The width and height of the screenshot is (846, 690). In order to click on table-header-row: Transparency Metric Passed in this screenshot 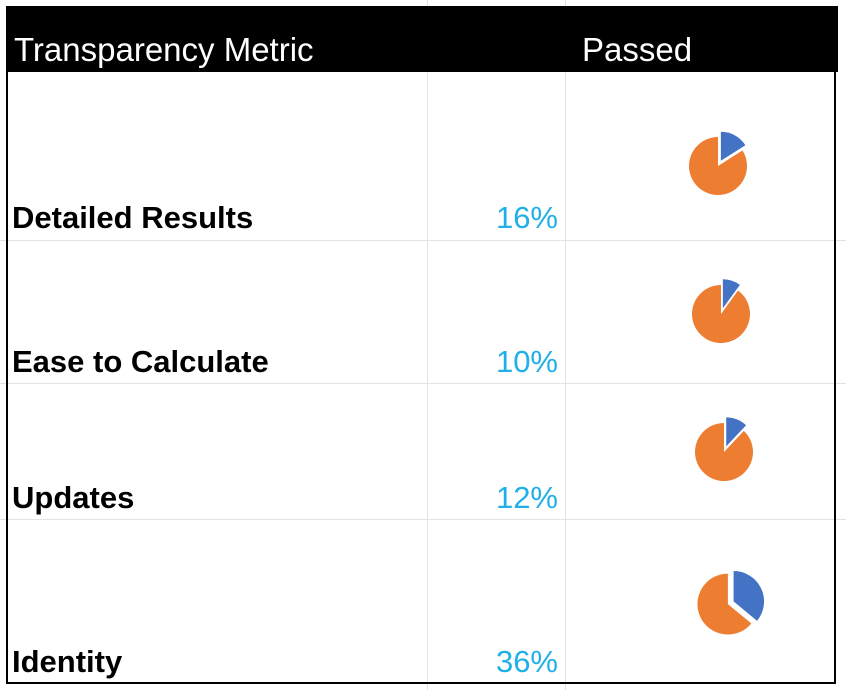, I will do `click(422, 39)`.